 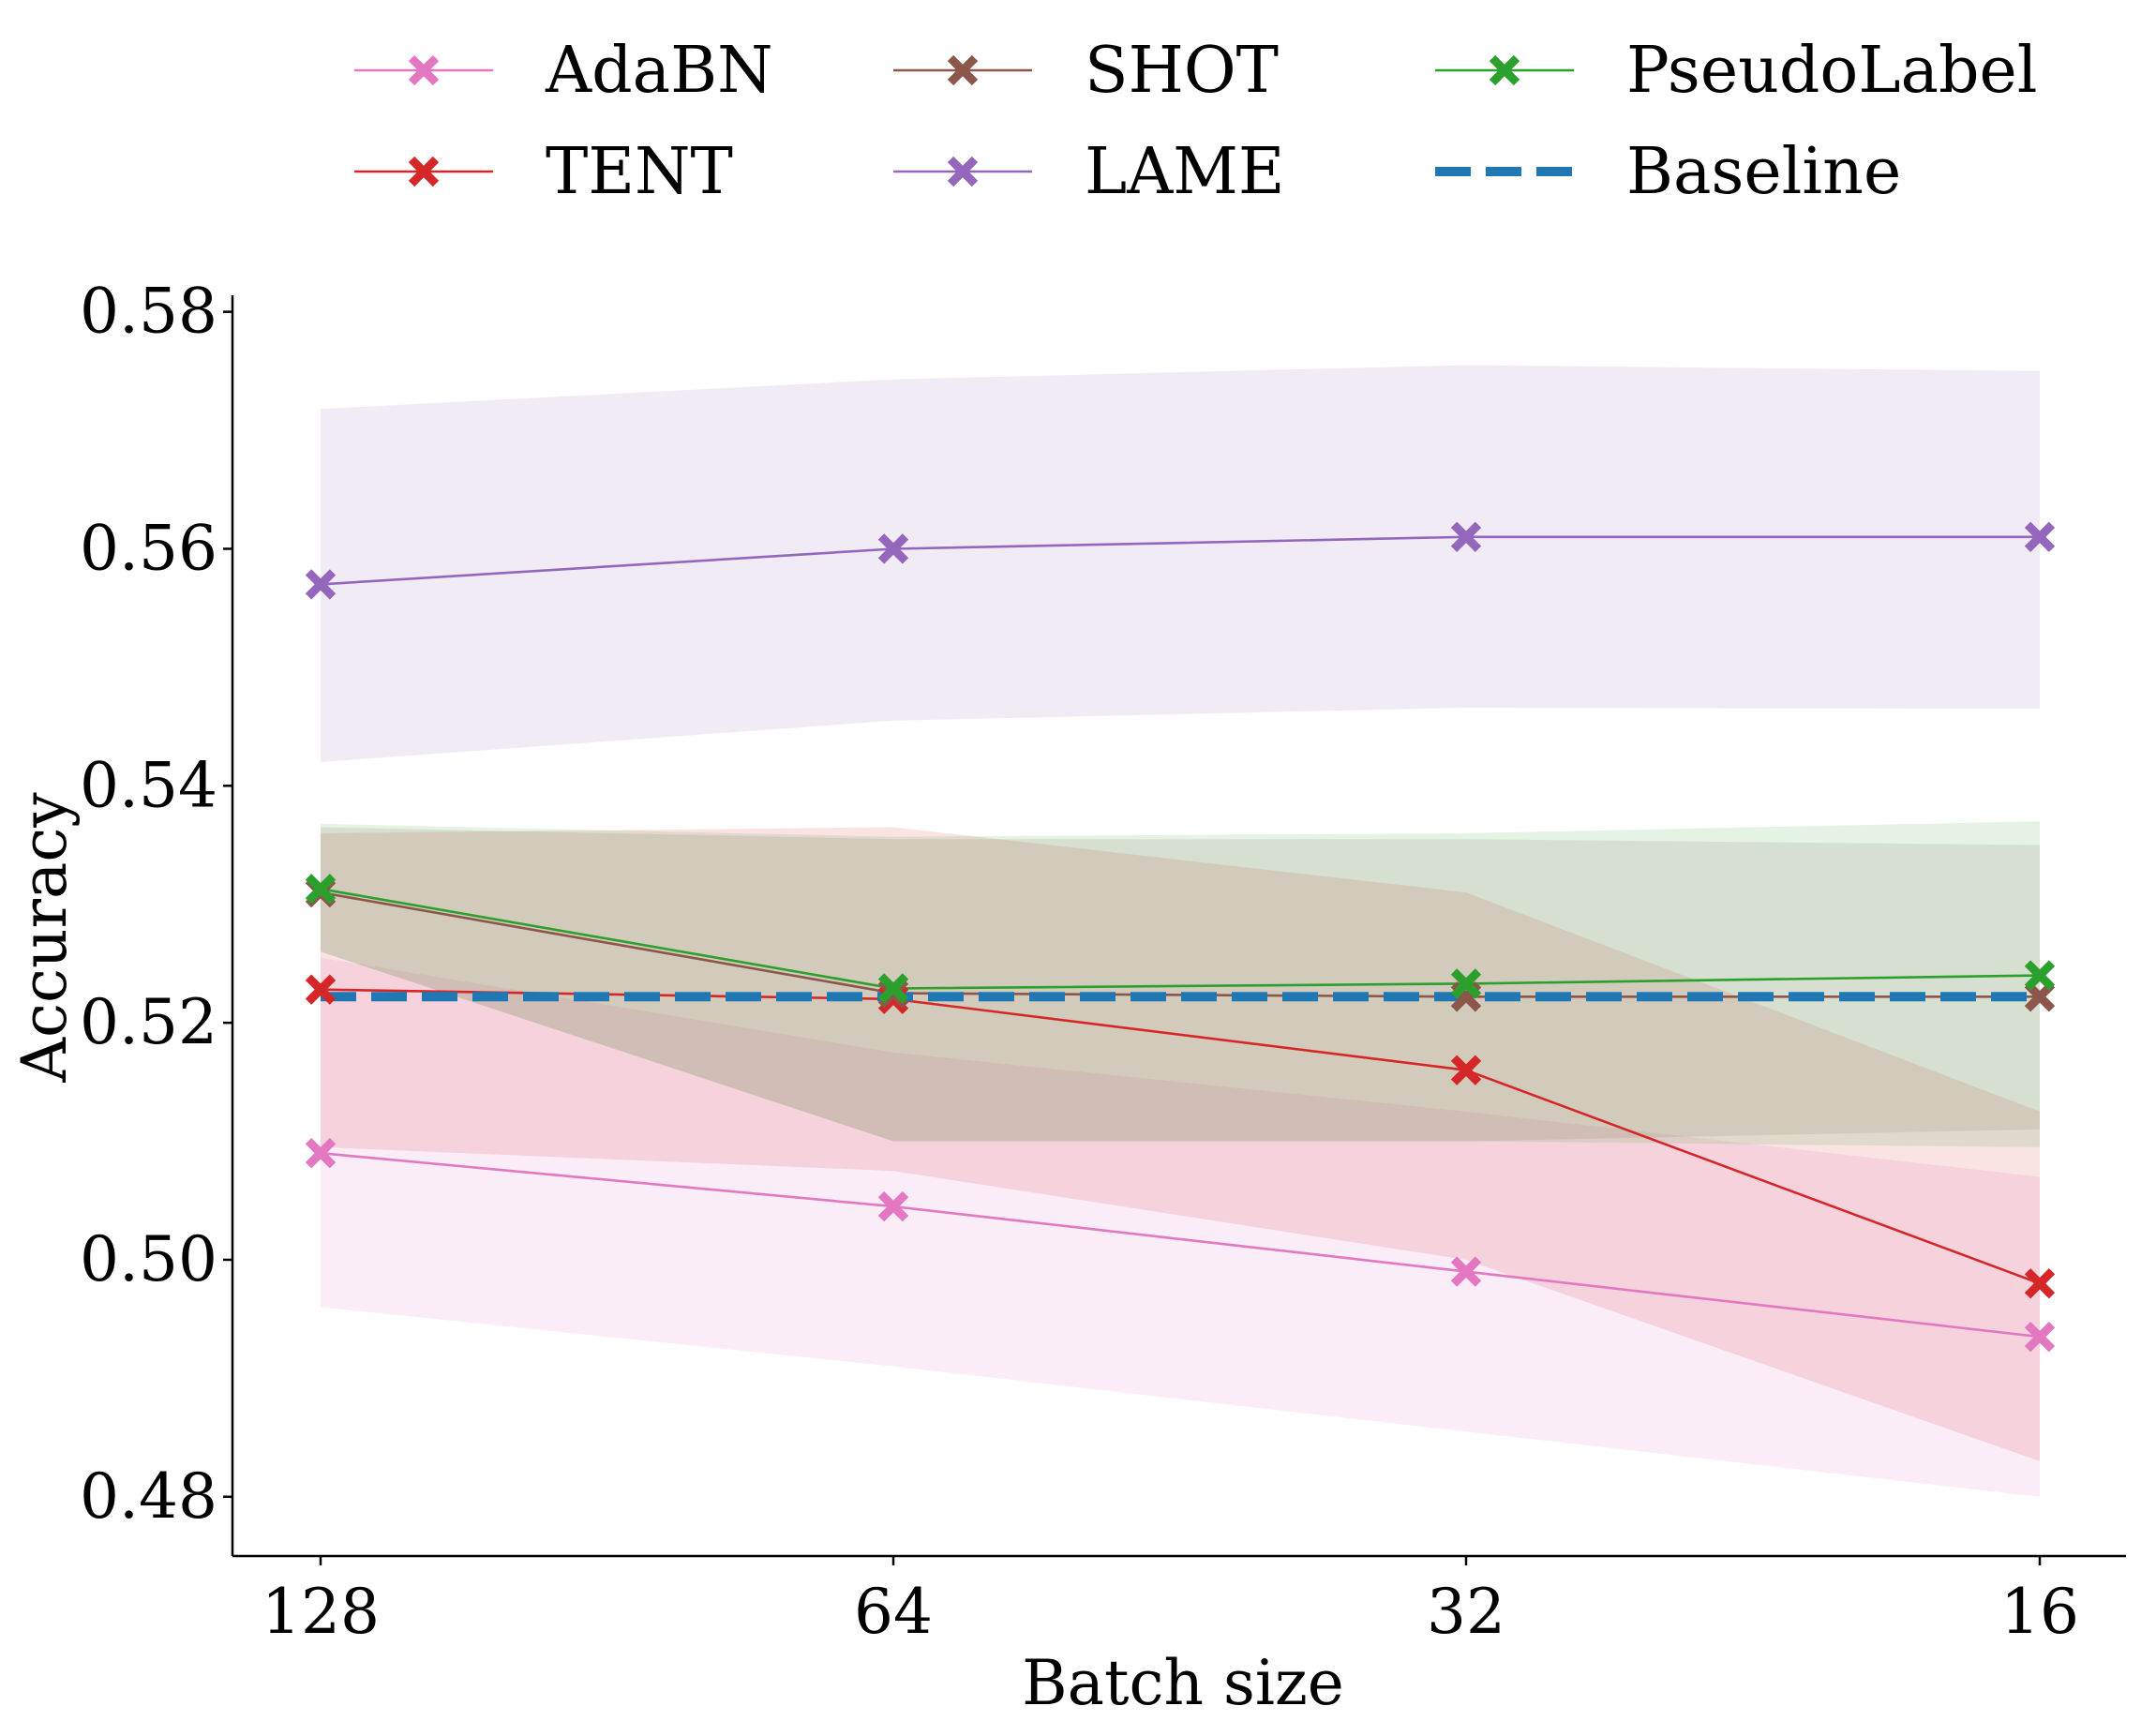 I want to click on x-tick-label: 64, so click(x=893, y=1612).